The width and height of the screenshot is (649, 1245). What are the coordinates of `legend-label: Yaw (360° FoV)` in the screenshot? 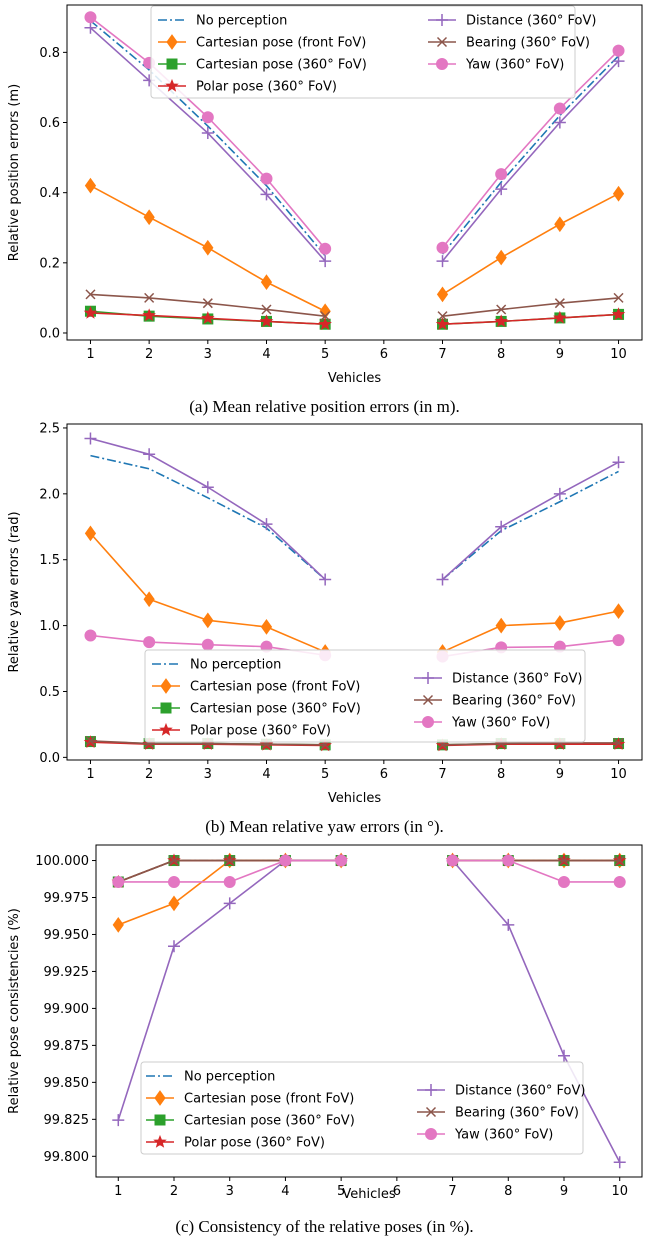 It's located at (500, 723).